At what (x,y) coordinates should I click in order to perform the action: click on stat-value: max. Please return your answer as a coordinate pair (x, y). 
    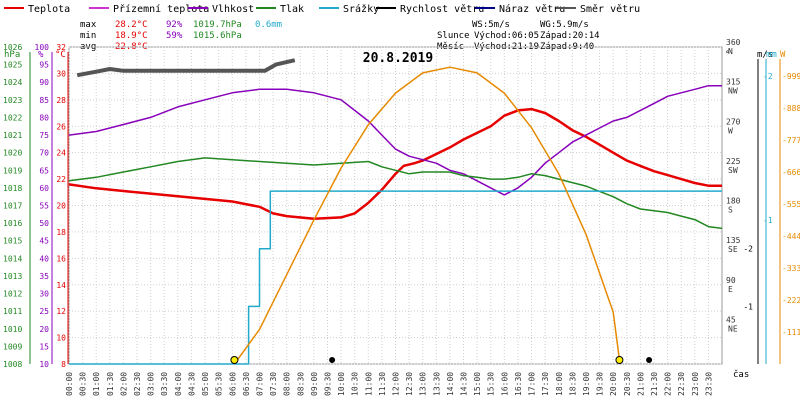
    Looking at the image, I should click on (88, 25).